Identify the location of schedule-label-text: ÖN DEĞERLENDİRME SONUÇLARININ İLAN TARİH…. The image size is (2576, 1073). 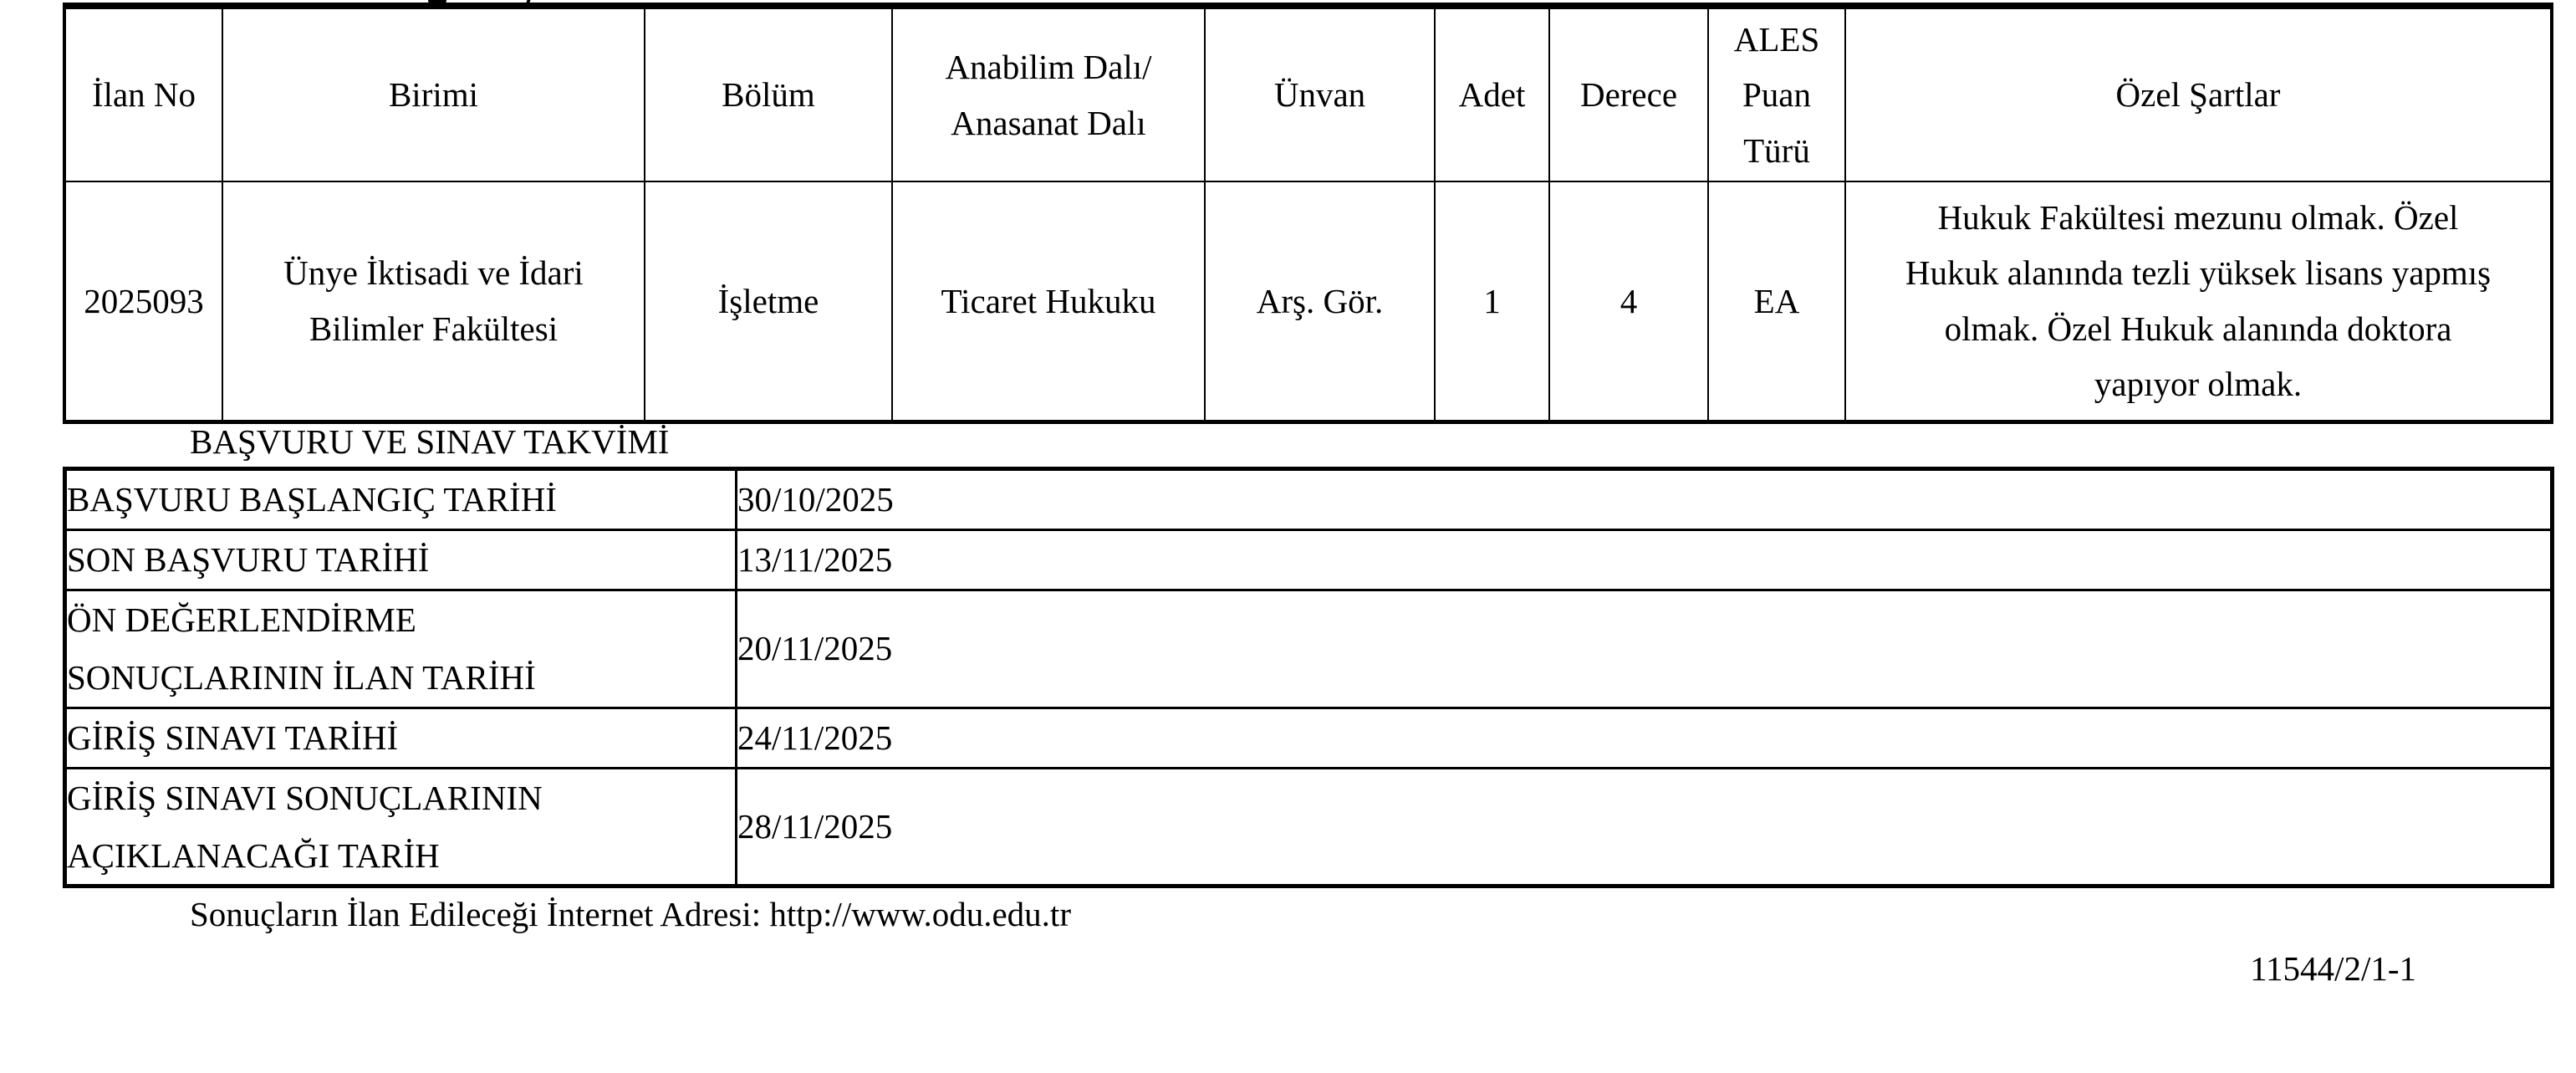
(301, 648).